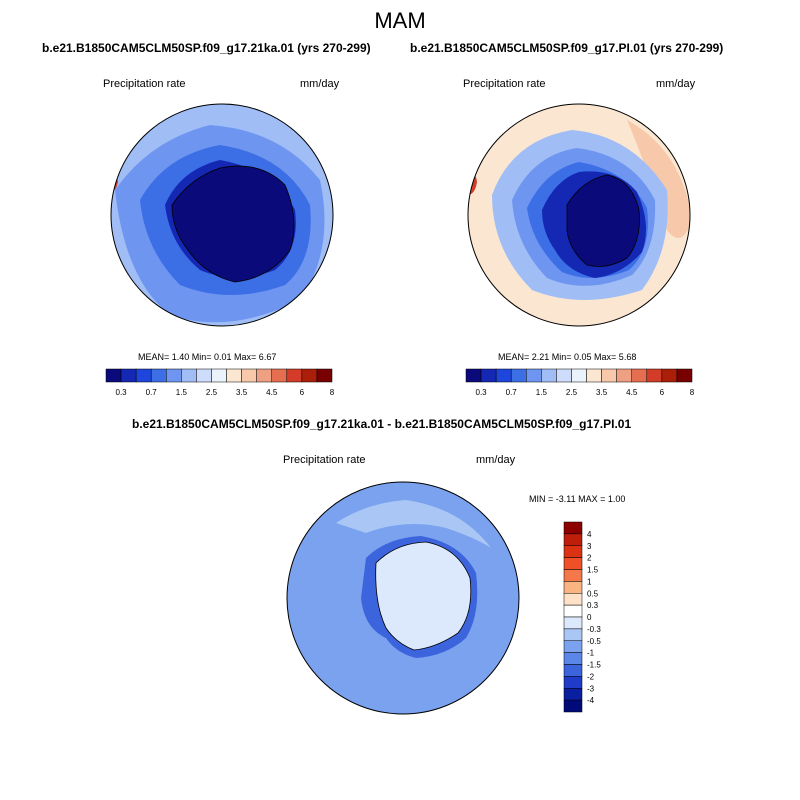 The height and width of the screenshot is (800, 800). What do you see at coordinates (593, 593) in the screenshot?
I see `colorbar-tick-label: 0.5` at bounding box center [593, 593].